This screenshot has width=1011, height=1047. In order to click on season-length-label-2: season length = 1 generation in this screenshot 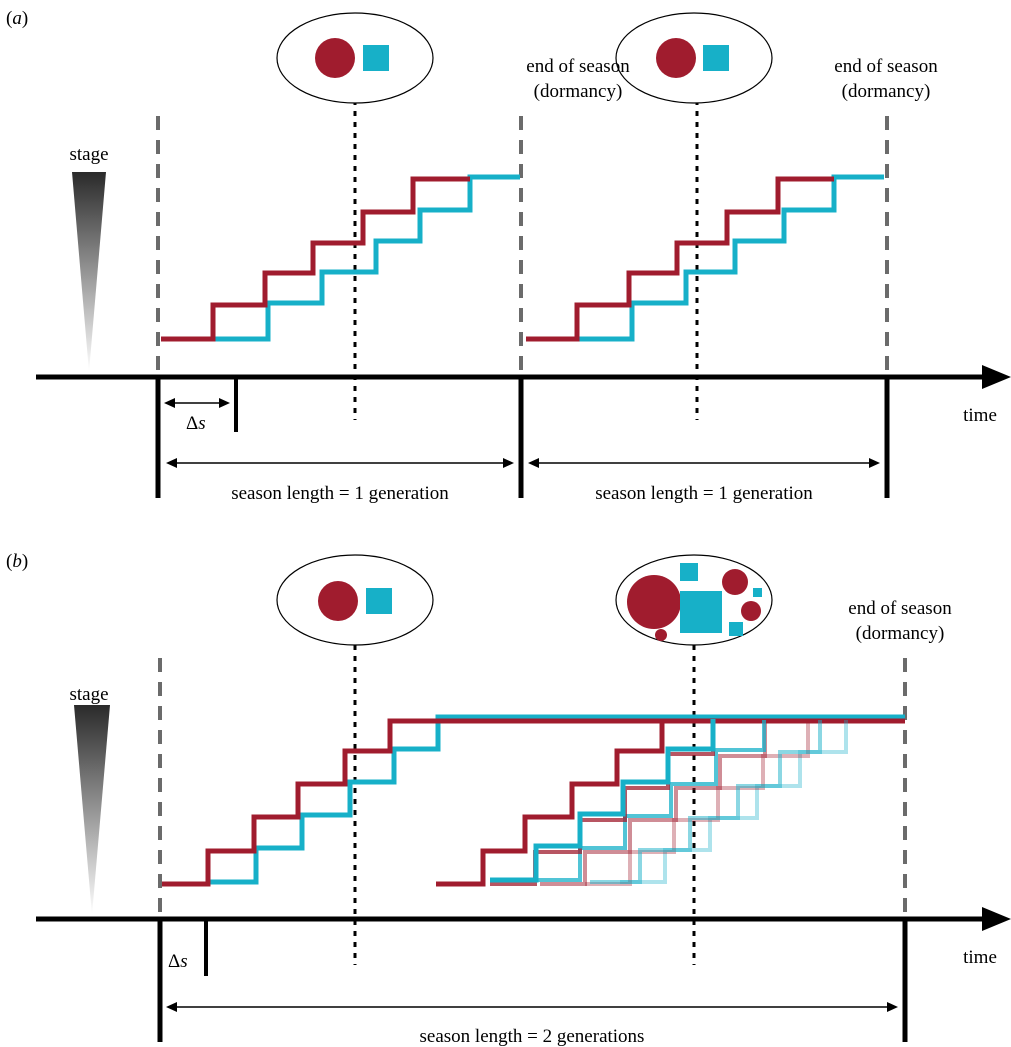, I will do `click(704, 493)`.